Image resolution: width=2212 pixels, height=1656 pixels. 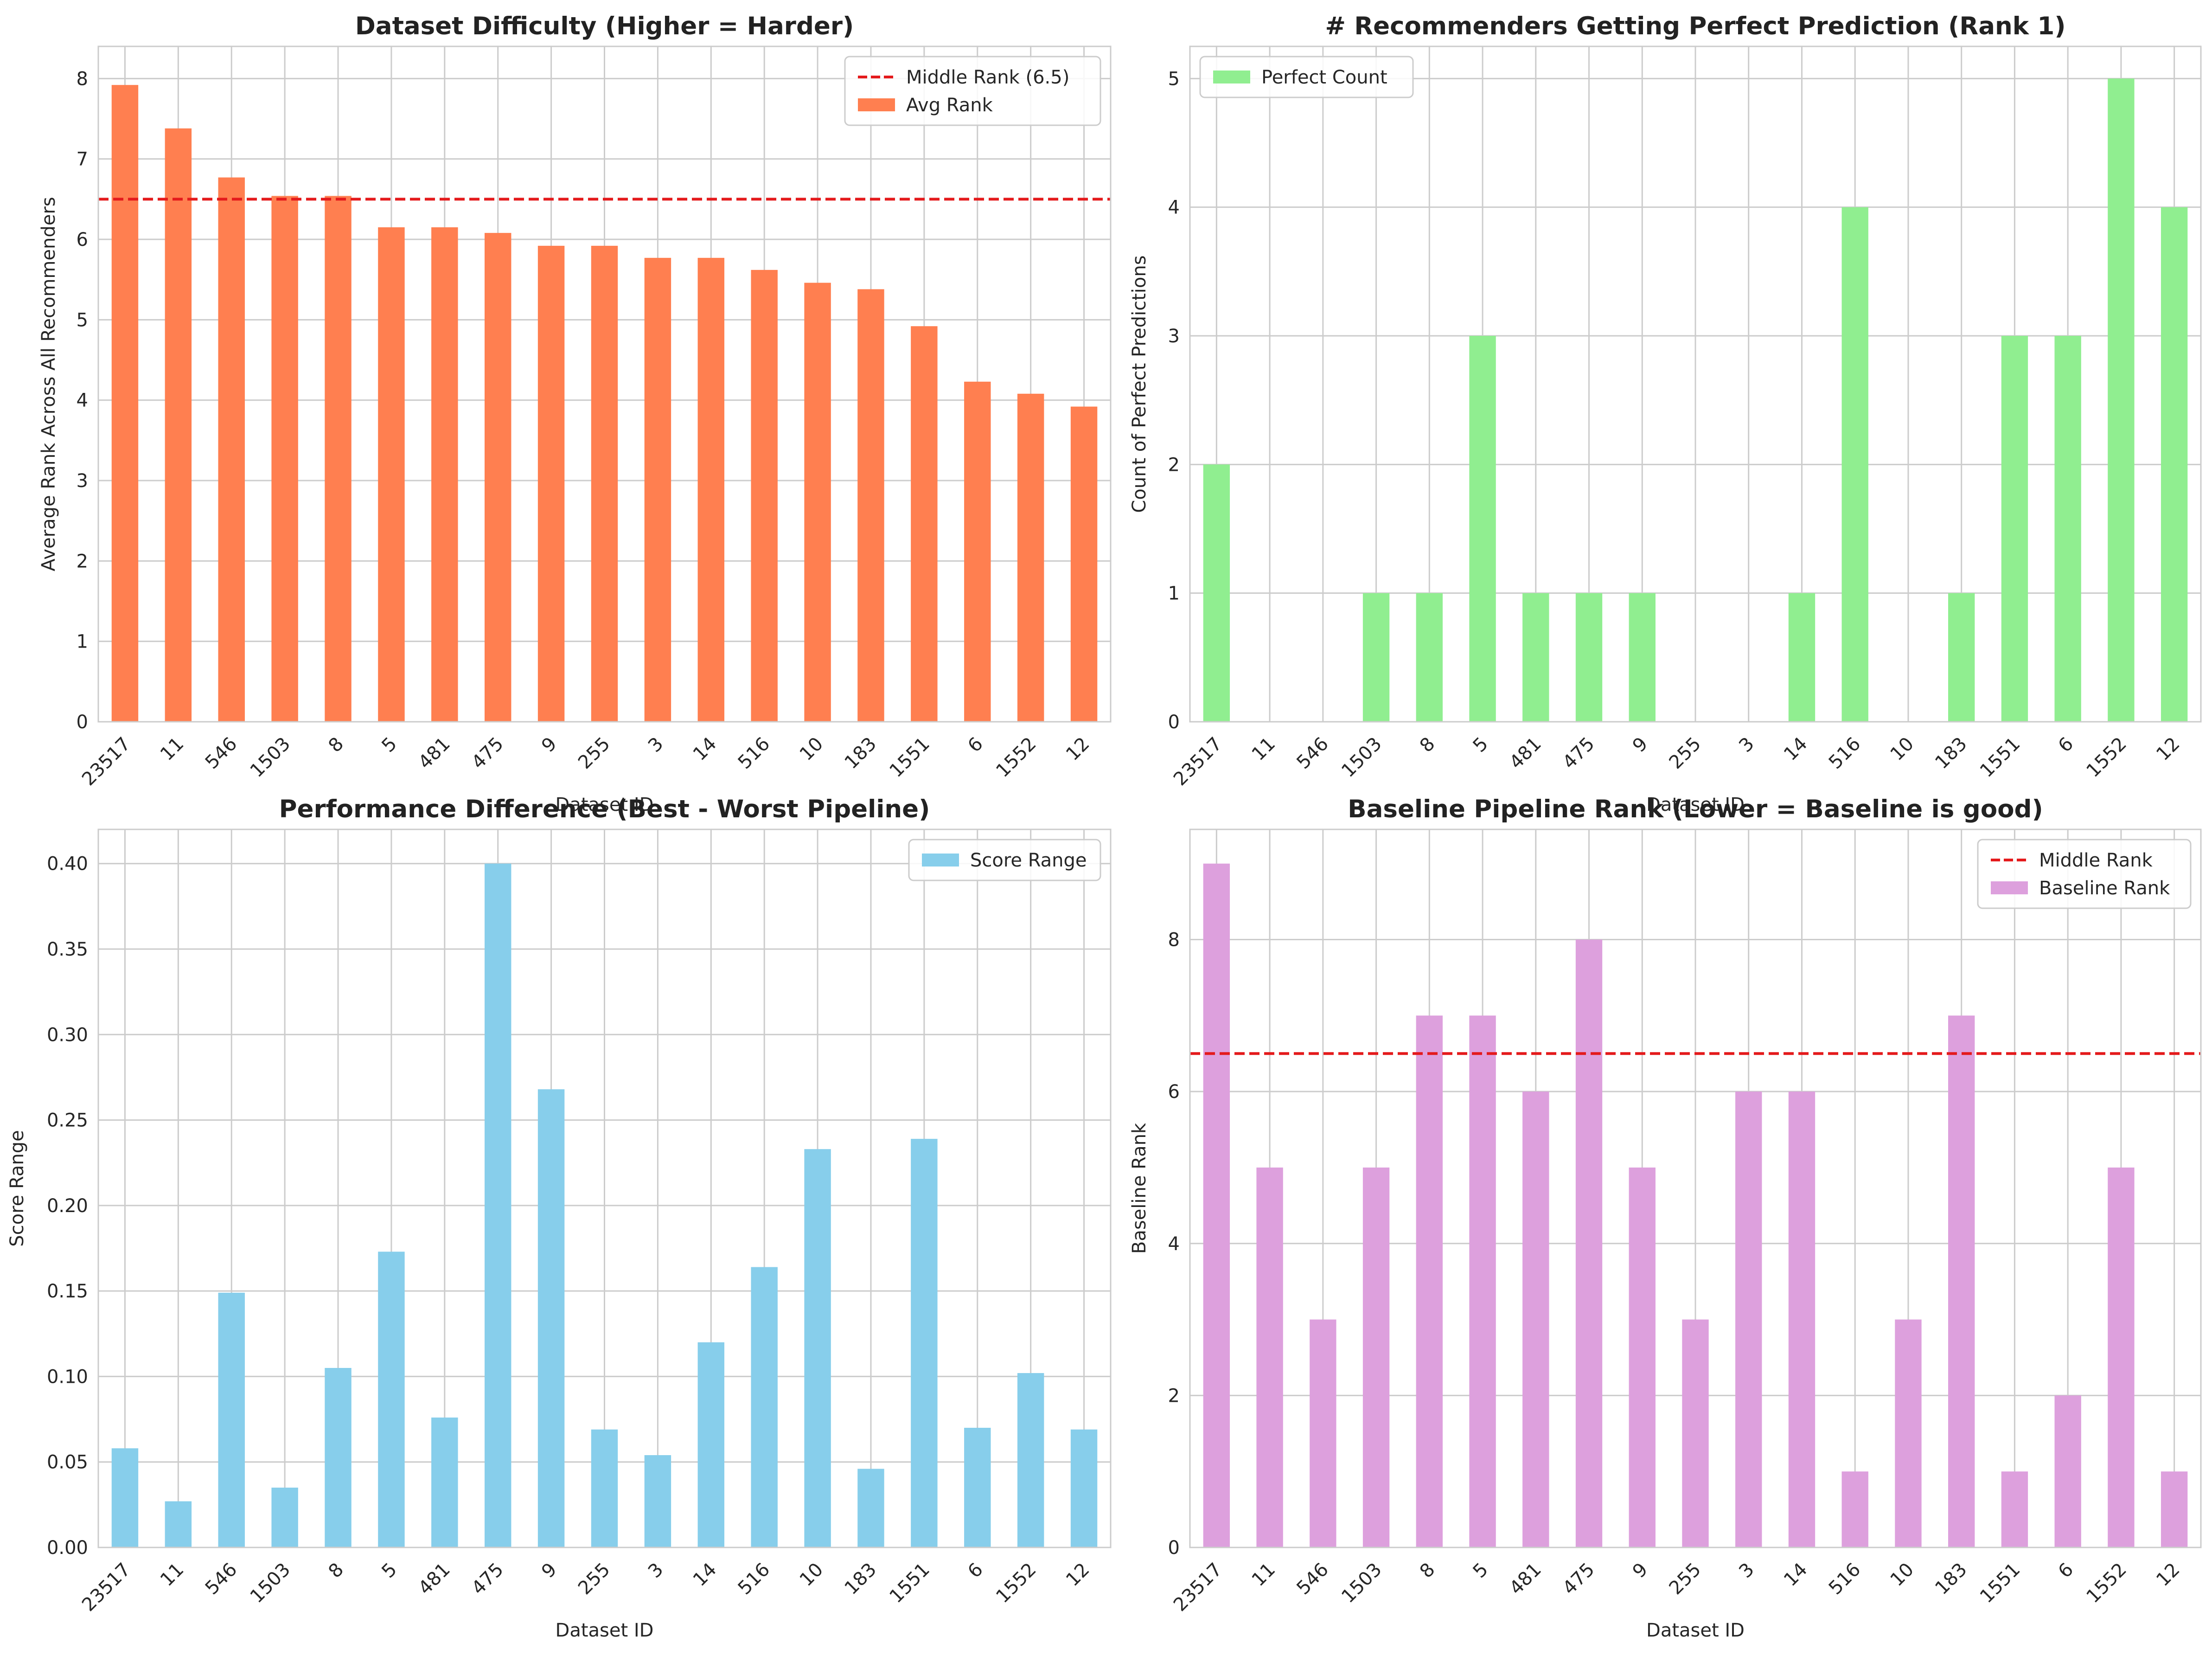 I want to click on legend: Perfect Count, so click(x=1306, y=77).